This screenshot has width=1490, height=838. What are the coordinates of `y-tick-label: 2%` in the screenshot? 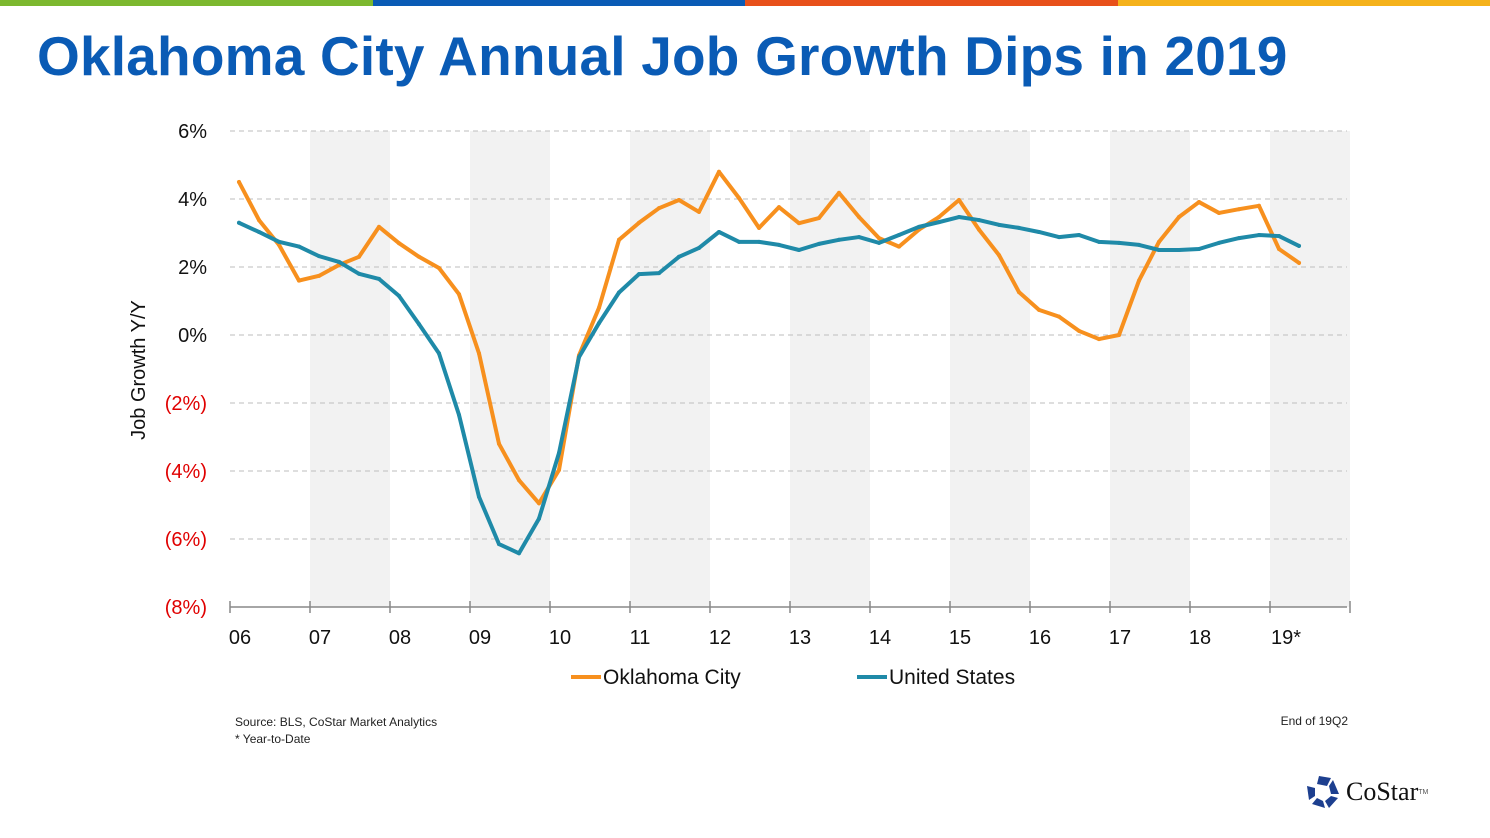 It's located at (192, 268).